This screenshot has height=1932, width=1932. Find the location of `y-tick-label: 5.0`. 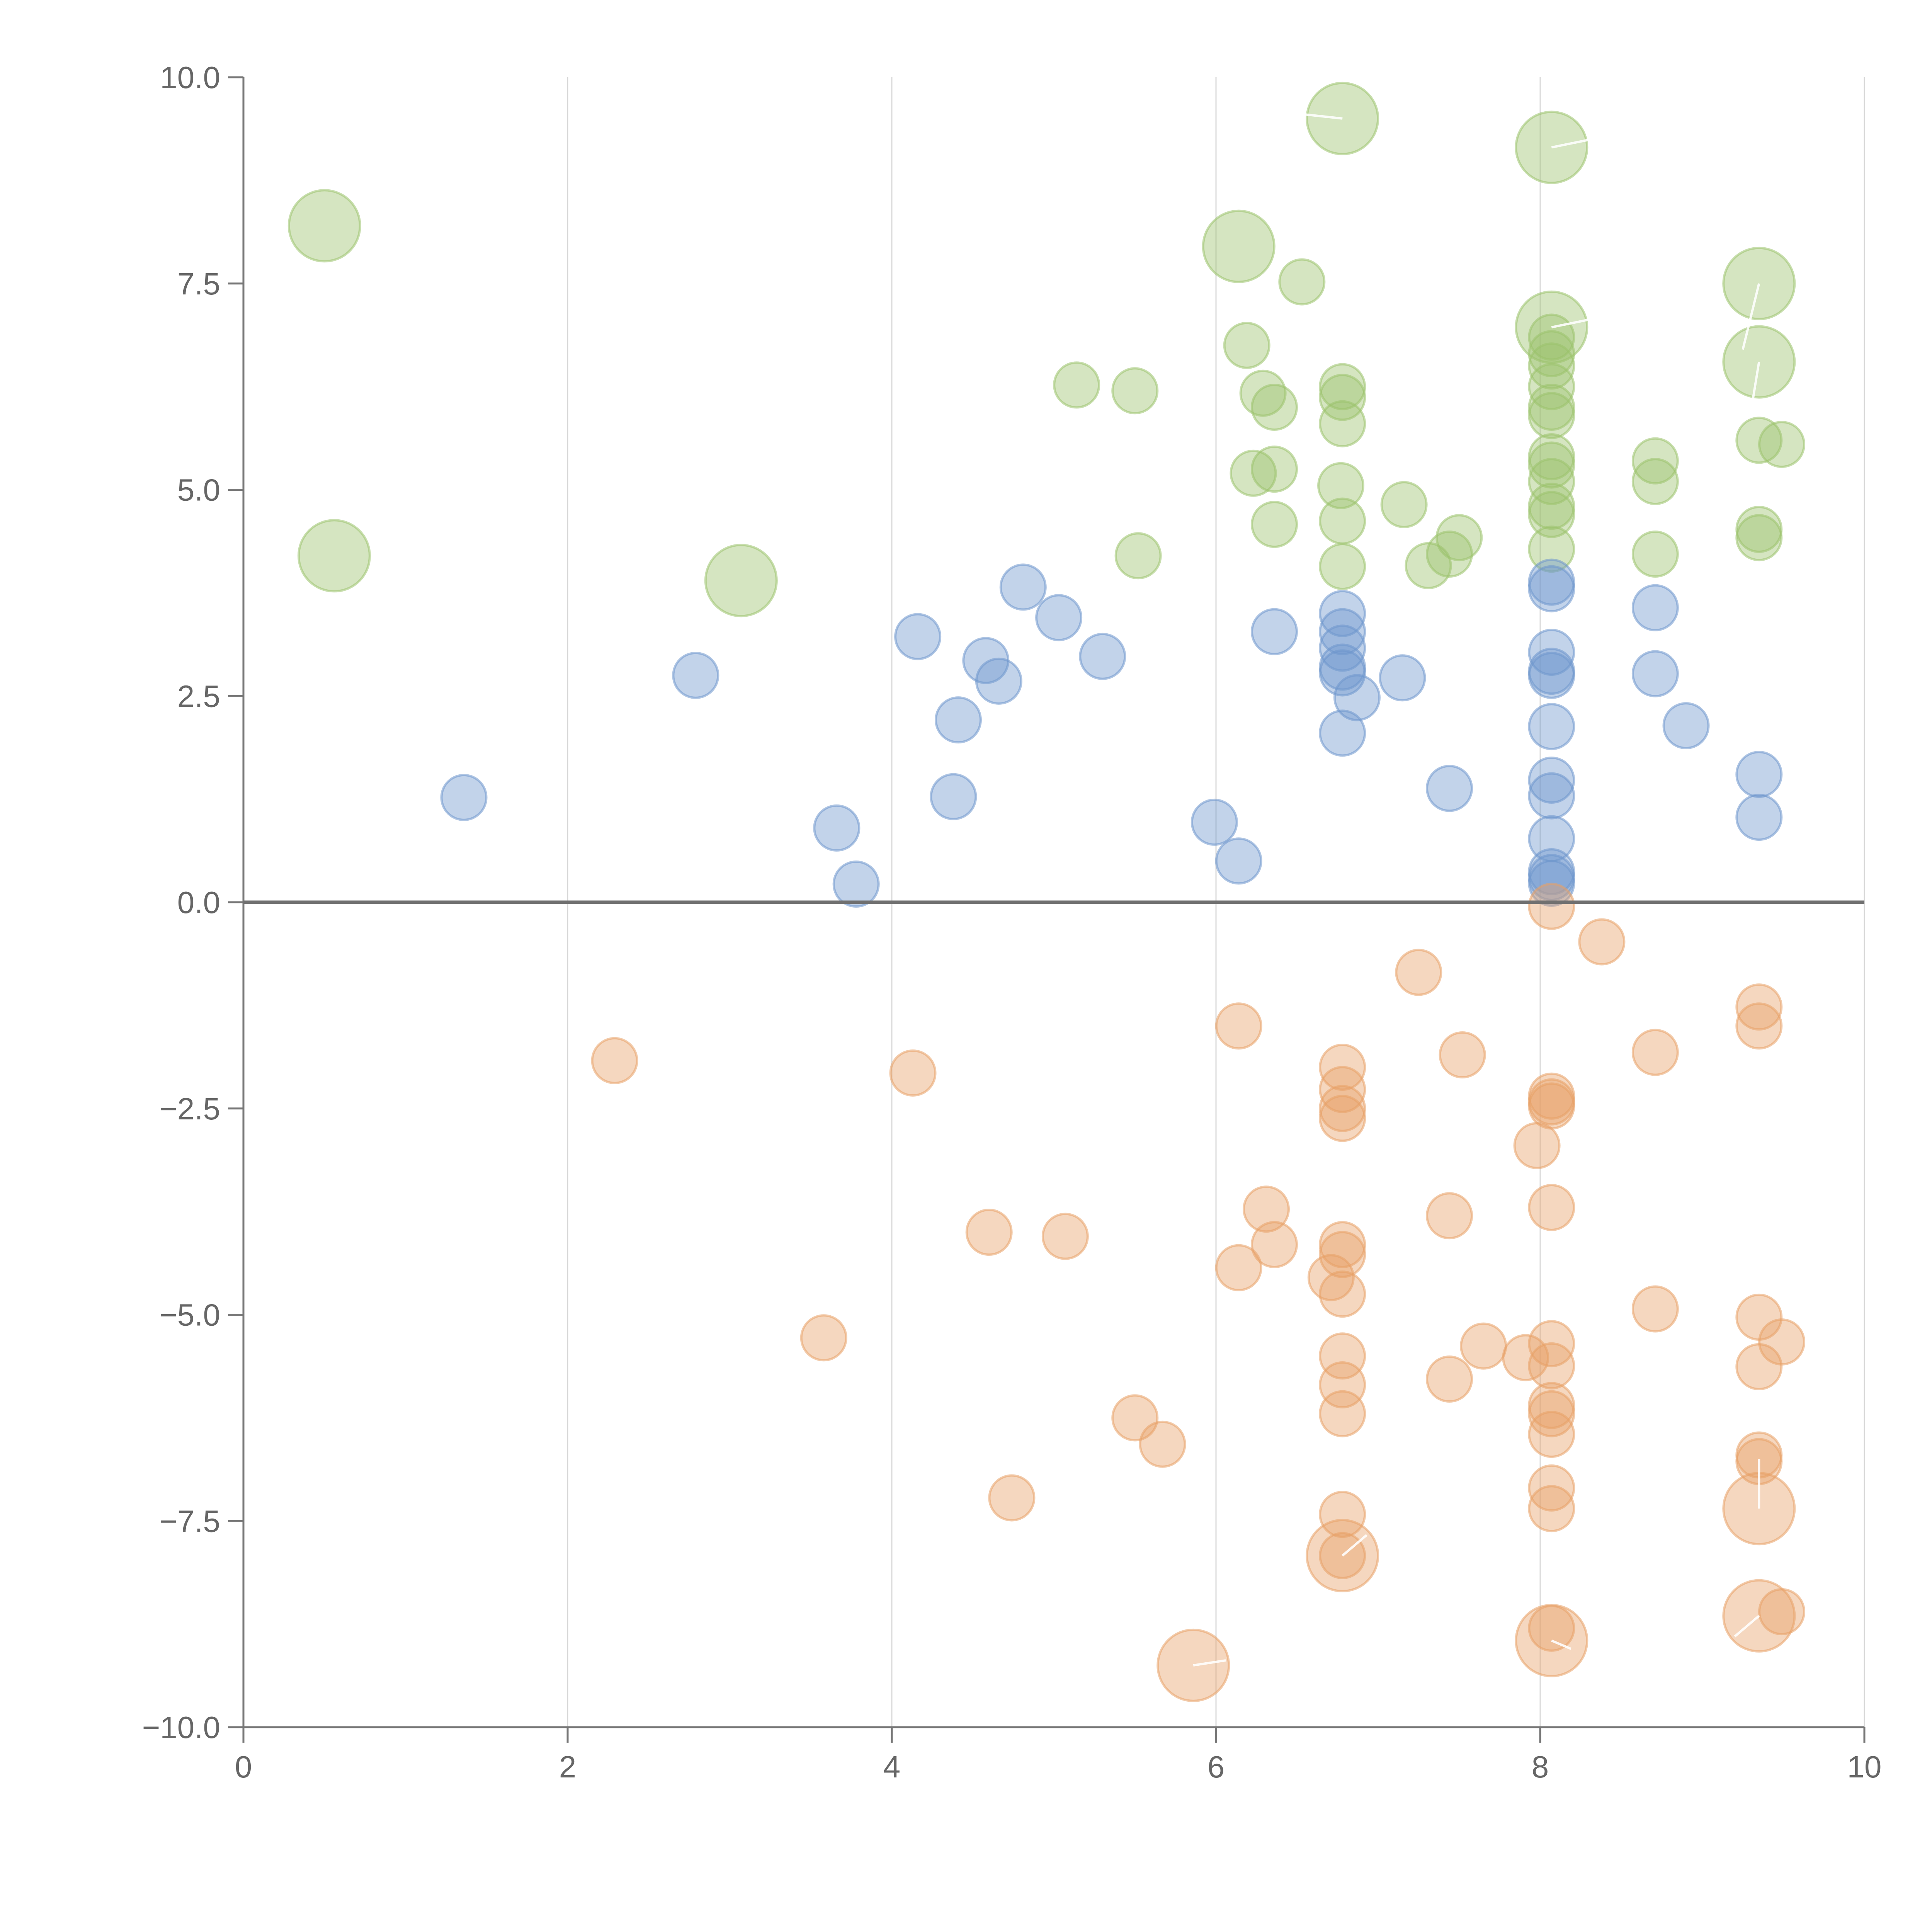

y-tick-label: 5.0 is located at coordinates (198, 490).